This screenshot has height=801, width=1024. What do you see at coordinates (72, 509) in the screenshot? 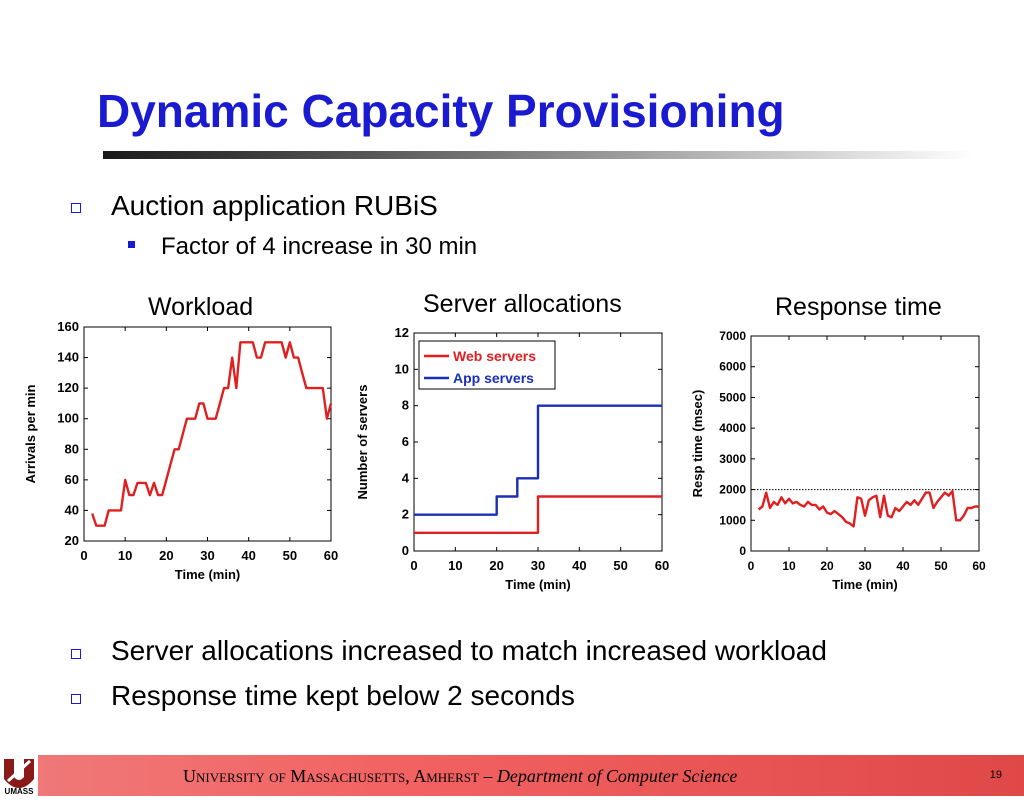
I see `y-tick-label: 40` at bounding box center [72, 509].